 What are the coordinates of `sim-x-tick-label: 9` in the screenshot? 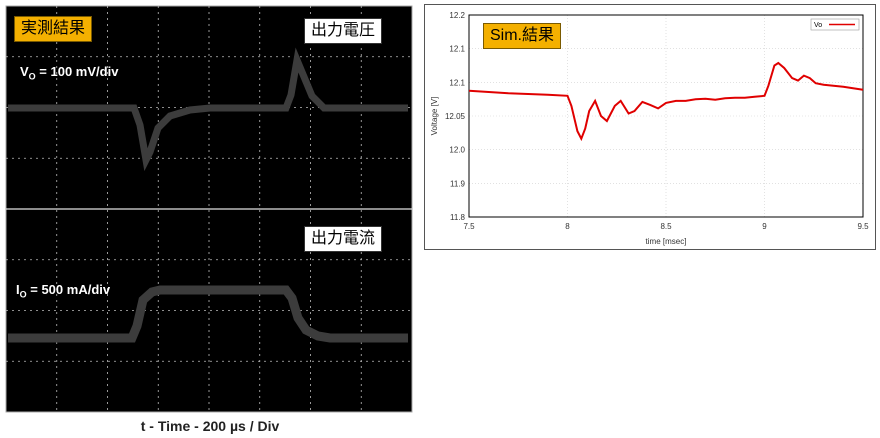 It's located at (764, 226).